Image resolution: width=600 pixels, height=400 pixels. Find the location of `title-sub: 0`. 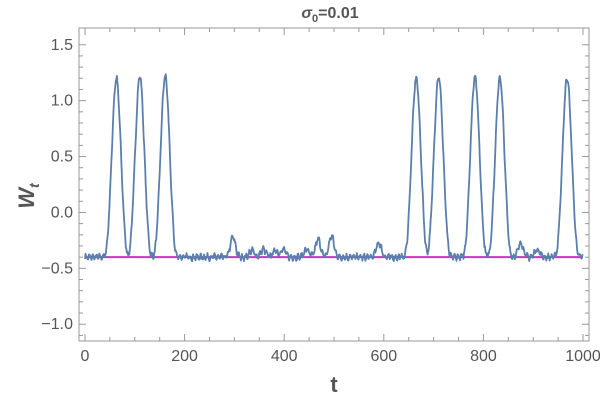

title-sub: 0 is located at coordinates (315, 19).